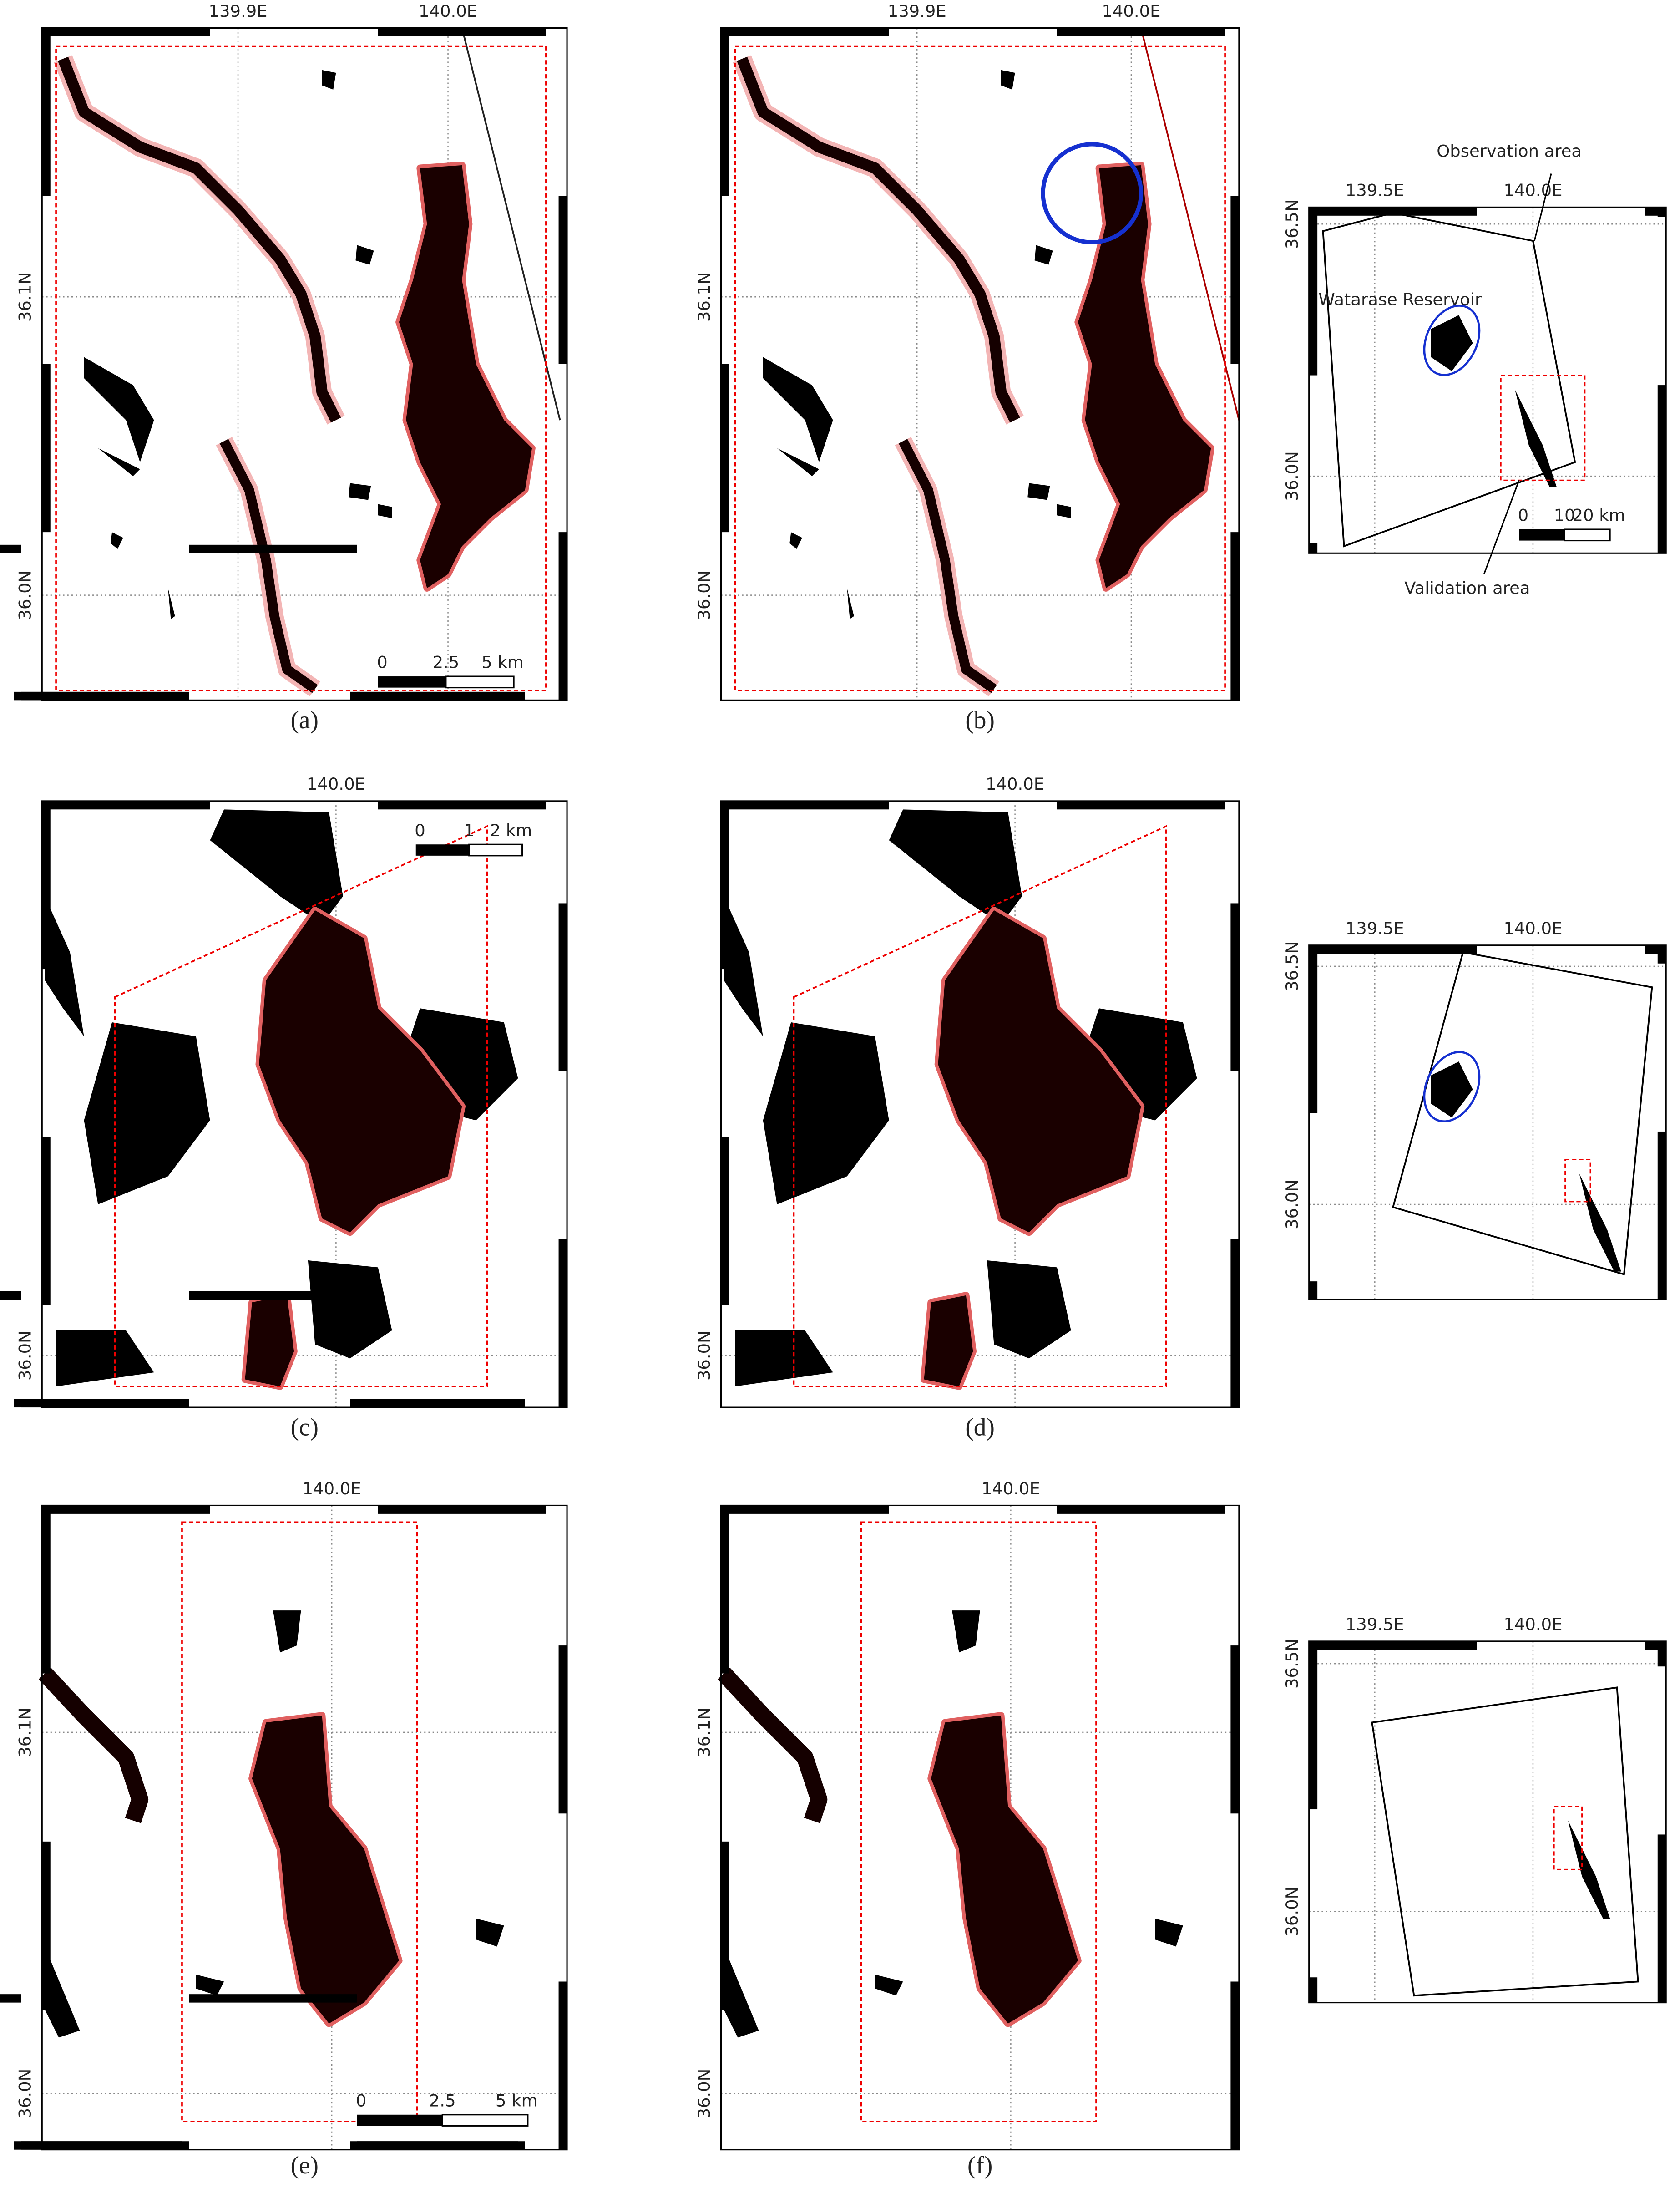 Image resolution: width=1680 pixels, height=2188 pixels. Describe the element at coordinates (238, 11) in the screenshot. I see `lon-label: 139.9E` at that location.